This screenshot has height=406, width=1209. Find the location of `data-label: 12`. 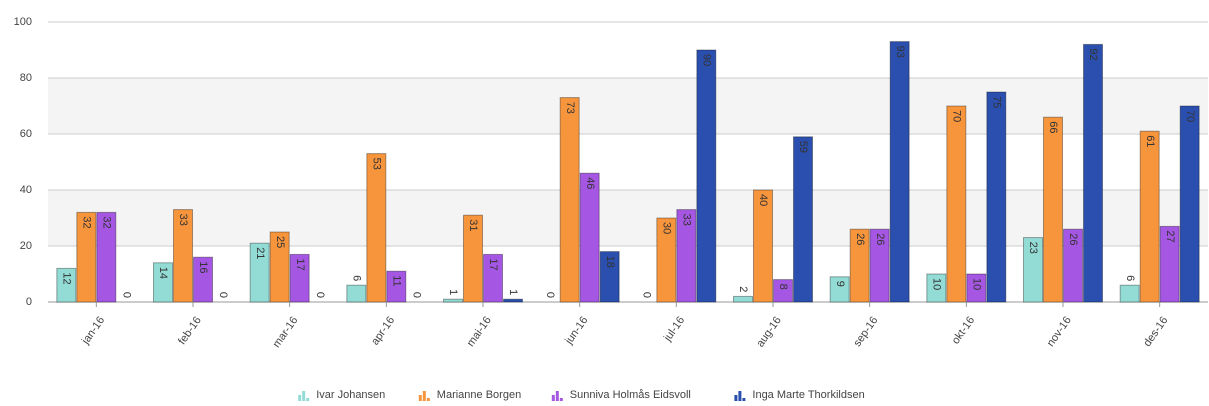

data-label: 12 is located at coordinates (66, 278).